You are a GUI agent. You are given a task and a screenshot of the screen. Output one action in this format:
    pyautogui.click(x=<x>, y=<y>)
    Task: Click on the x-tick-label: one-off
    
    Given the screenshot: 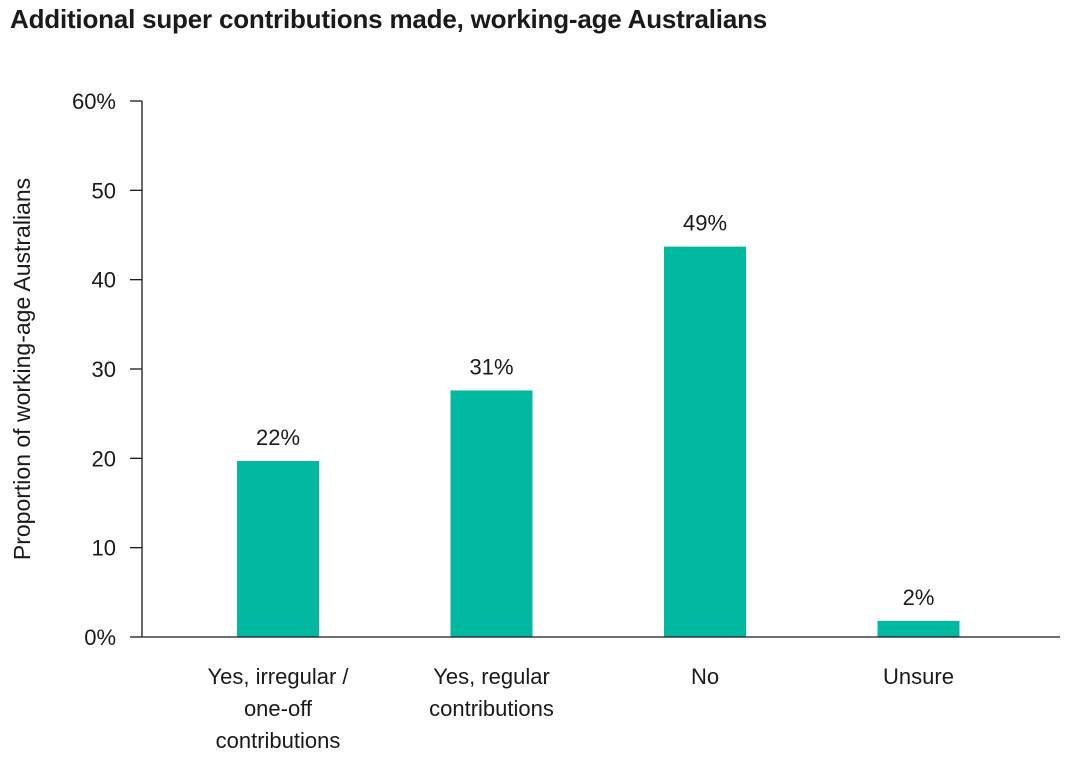 What is the action you would take?
    pyautogui.click(x=278, y=708)
    